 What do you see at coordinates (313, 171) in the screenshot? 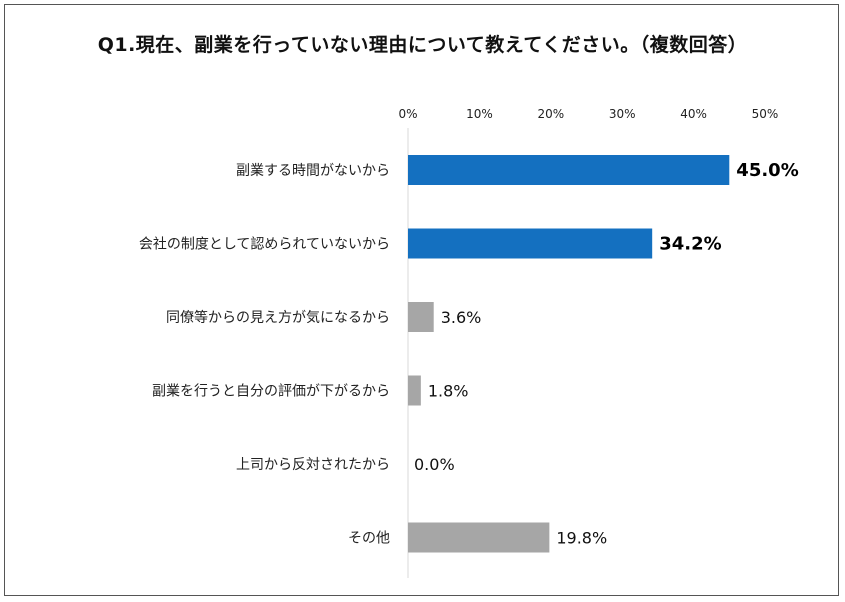
I see `category-label: 副業する時間がないから` at bounding box center [313, 171].